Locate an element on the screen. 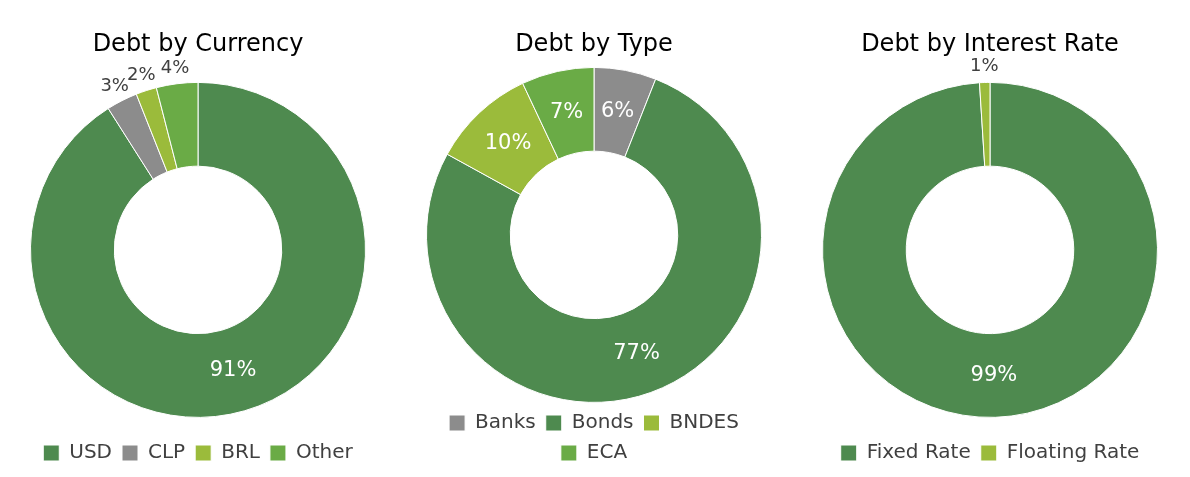 Image resolution: width=1190 pixels, height=477 pixels. data-label: 91% is located at coordinates (233, 368).